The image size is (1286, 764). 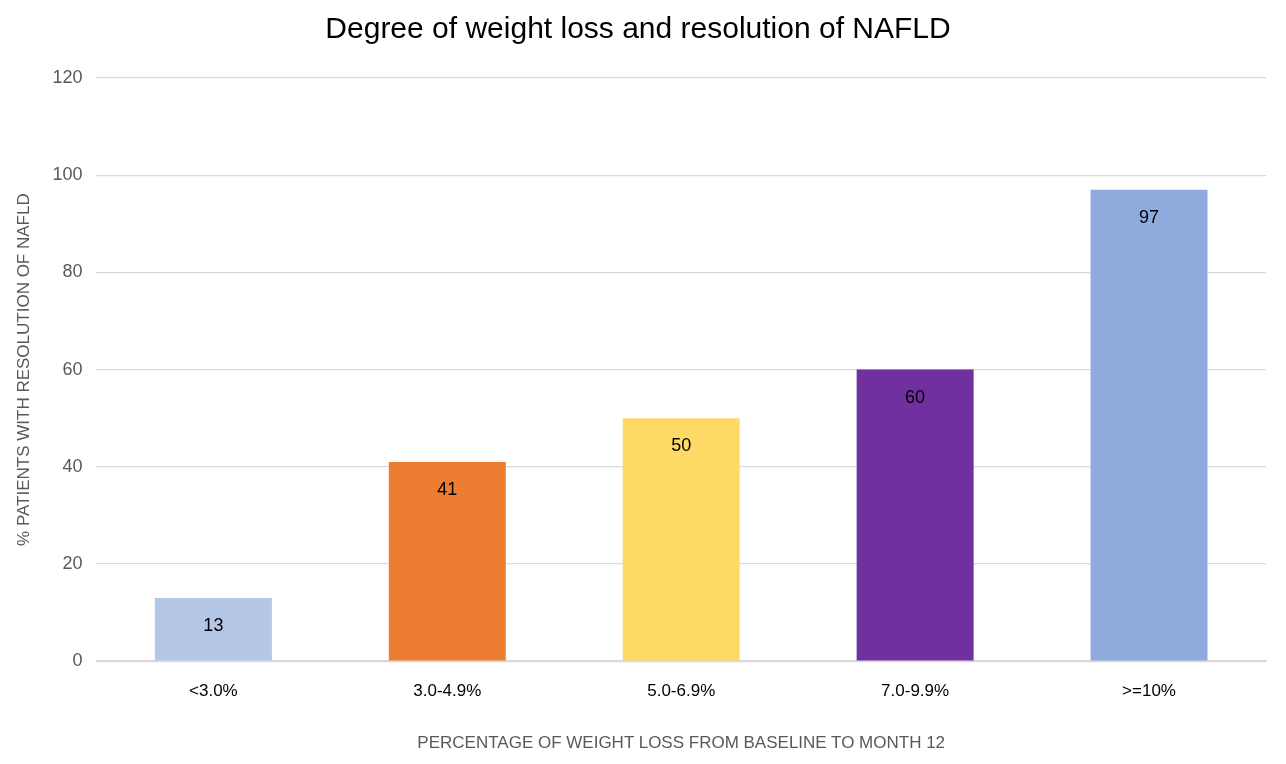 What do you see at coordinates (915, 691) in the screenshot?
I see `x-tick-label: 7.0-9.9%` at bounding box center [915, 691].